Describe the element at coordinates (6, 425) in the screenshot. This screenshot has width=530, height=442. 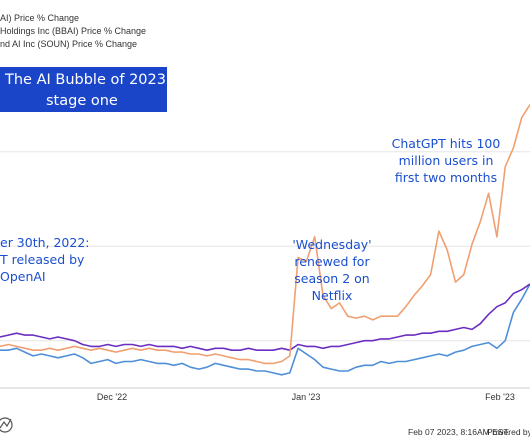
I see `ycharts-logo-icon` at that location.